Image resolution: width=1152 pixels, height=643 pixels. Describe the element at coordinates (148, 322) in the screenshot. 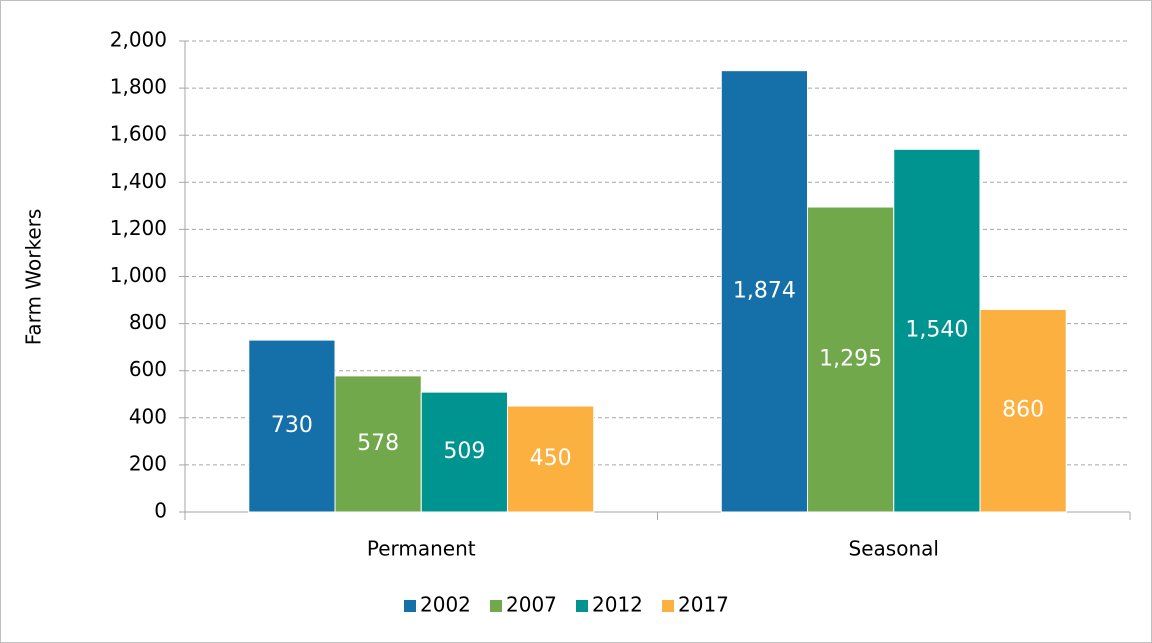

I see `y-tick-label: 800` at that location.